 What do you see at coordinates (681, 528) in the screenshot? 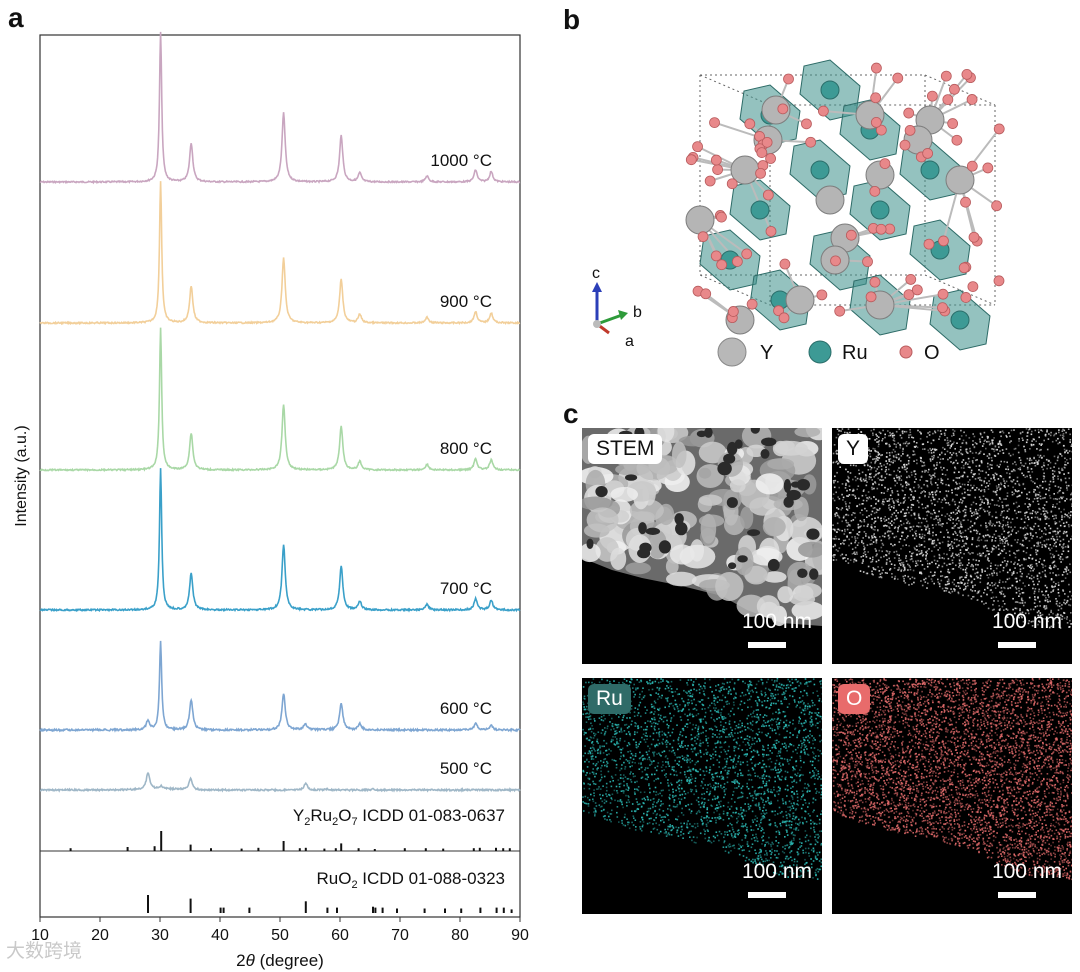
I see `pore` at bounding box center [681, 528].